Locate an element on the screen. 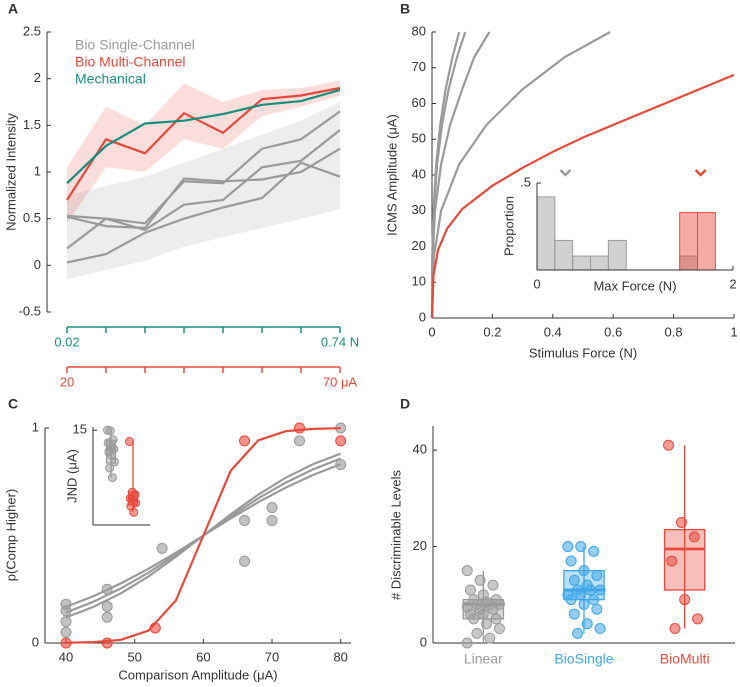  x-tick-label: 60 is located at coordinates (203, 656).